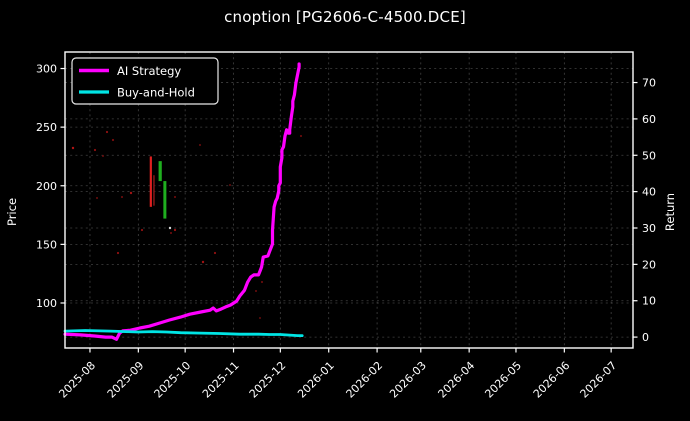 This screenshot has width=690, height=421. I want to click on x-tick-label: 2026-03, so click(408, 380).